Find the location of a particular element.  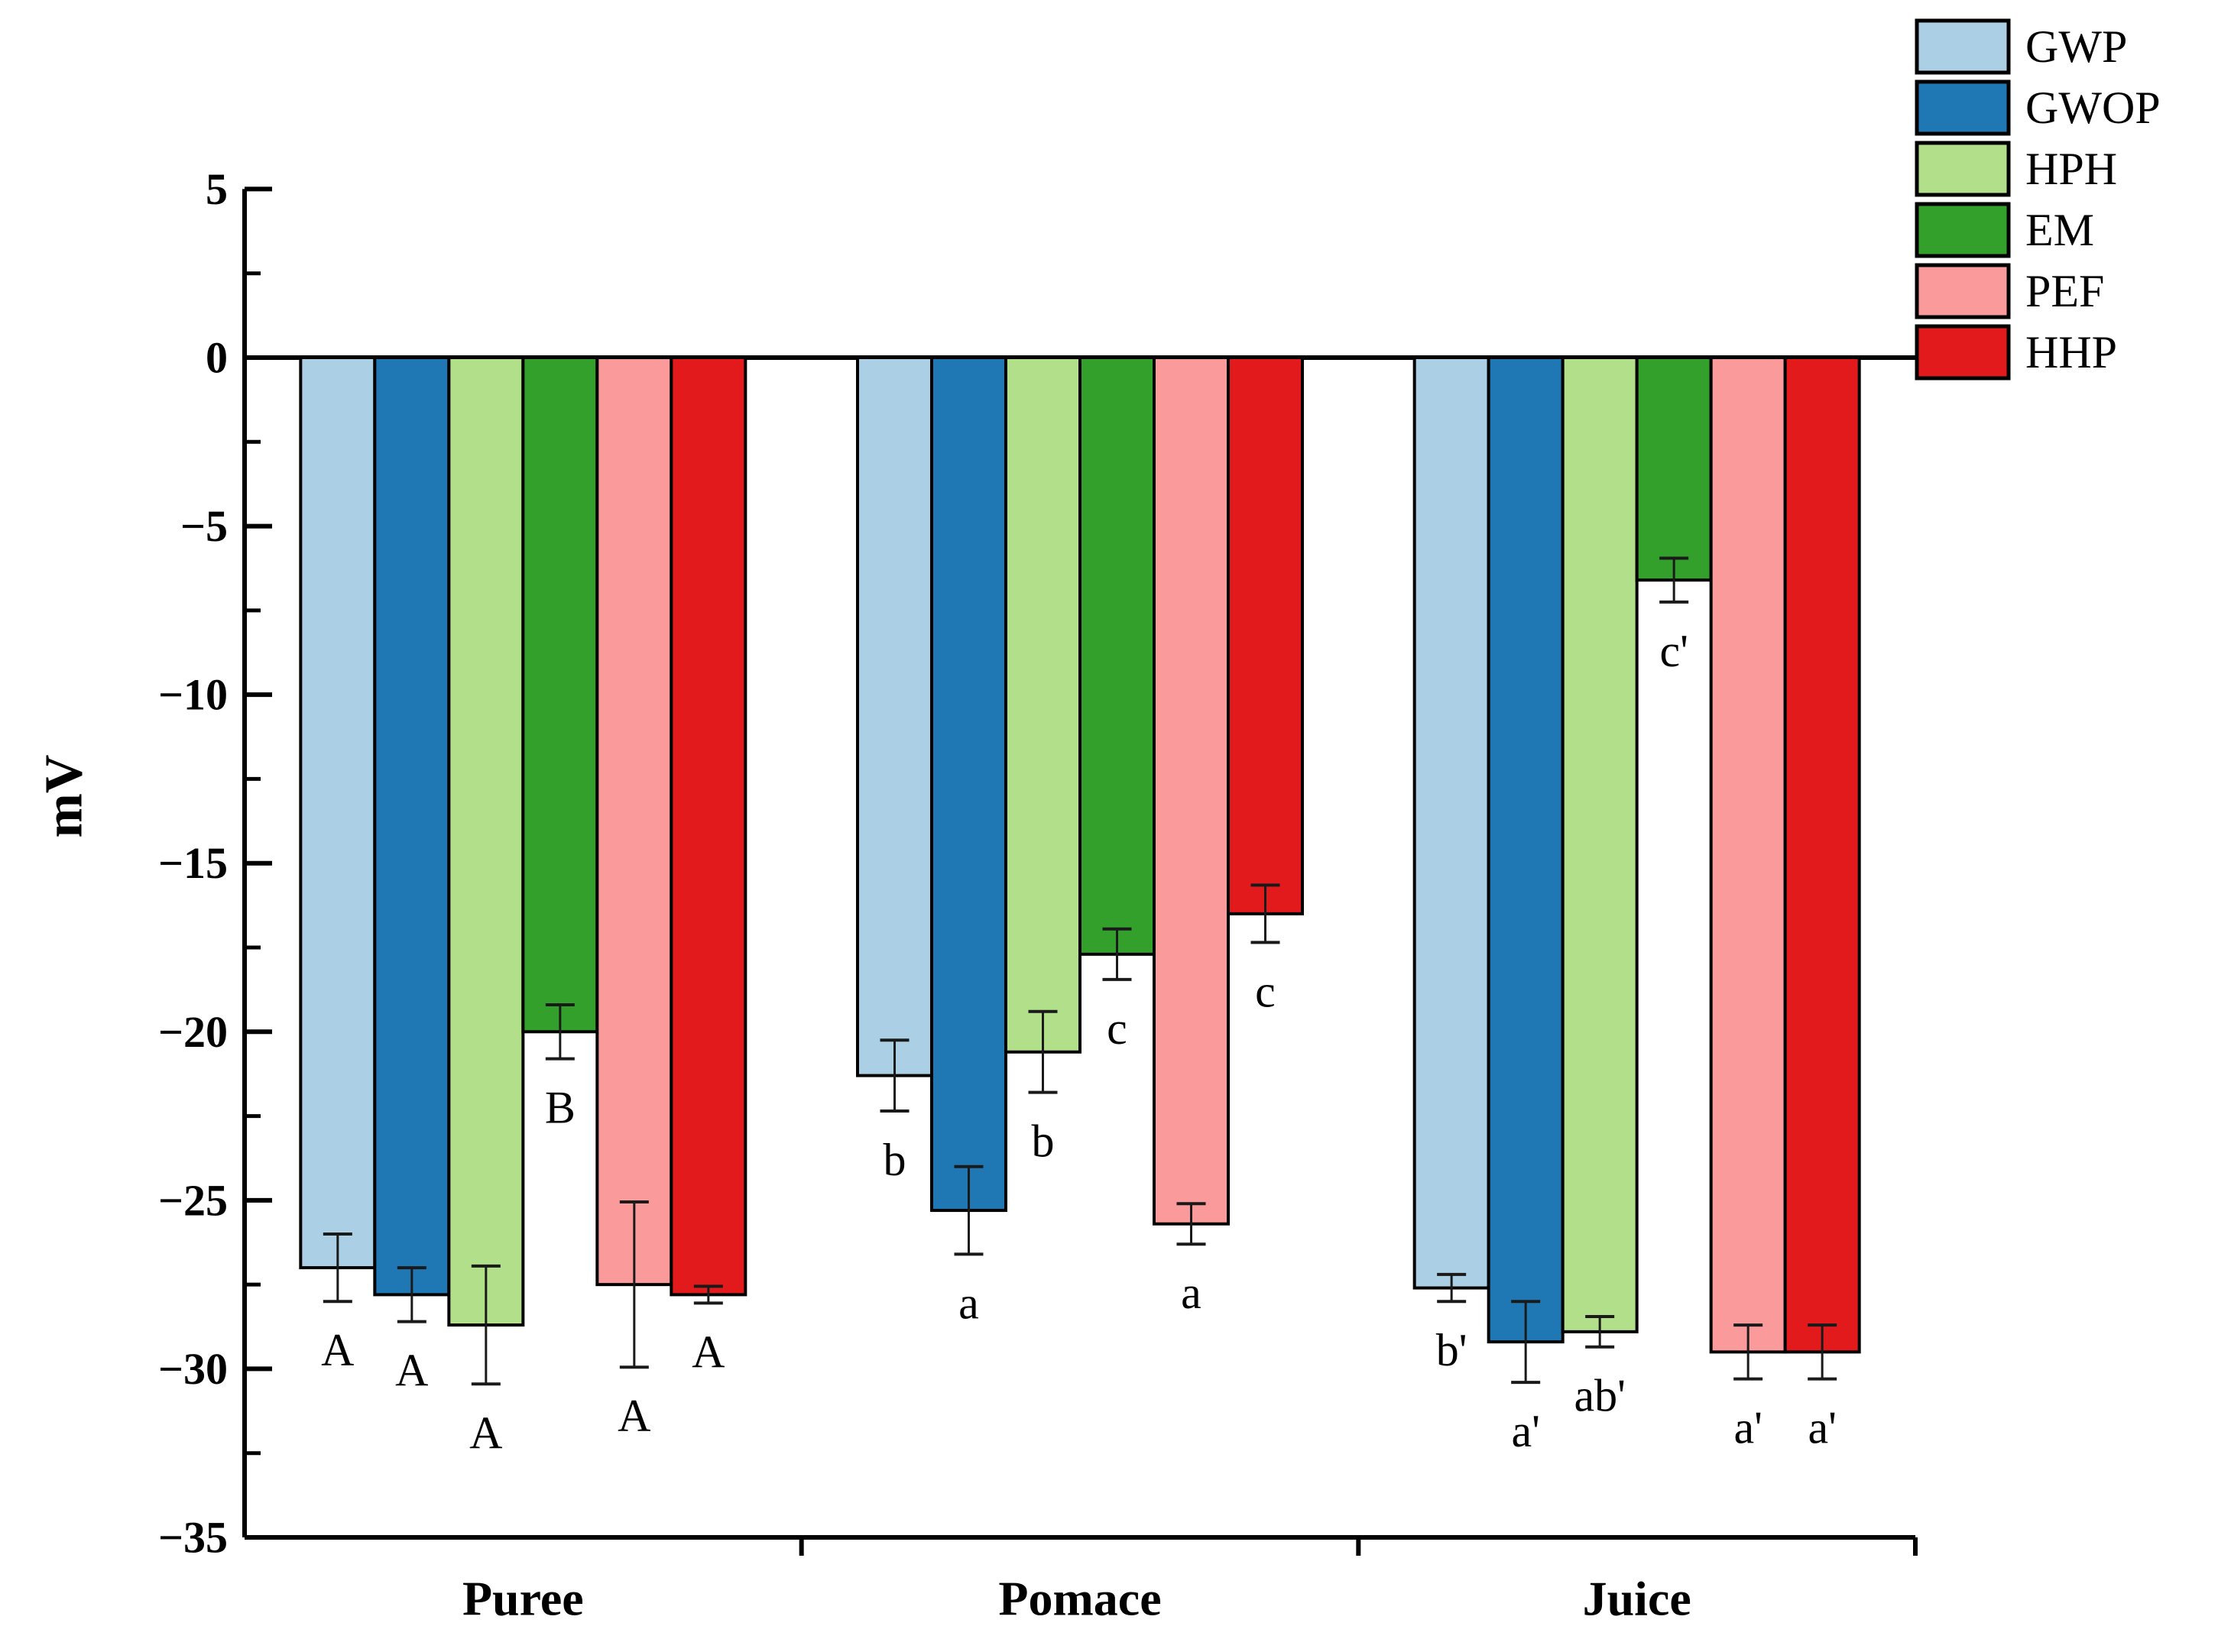

legend-swatch-em is located at coordinates (1963, 230).